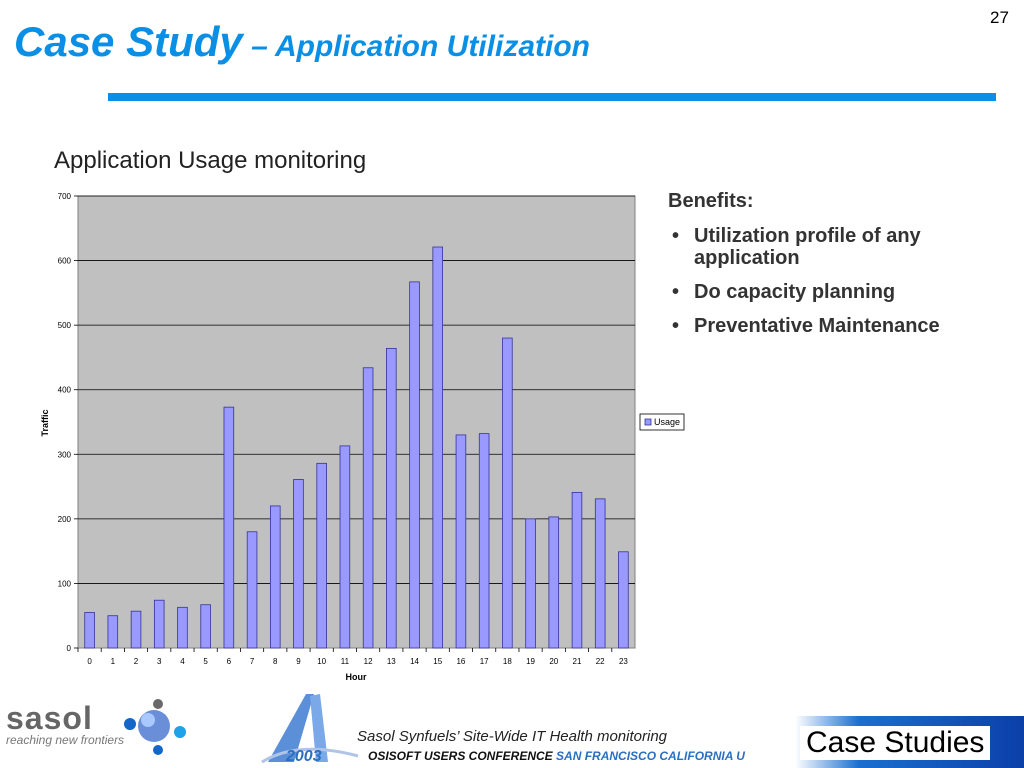 This screenshot has height=768, width=1024. Describe the element at coordinates (113, 661) in the screenshot. I see `x-tick-label: 1` at that location.